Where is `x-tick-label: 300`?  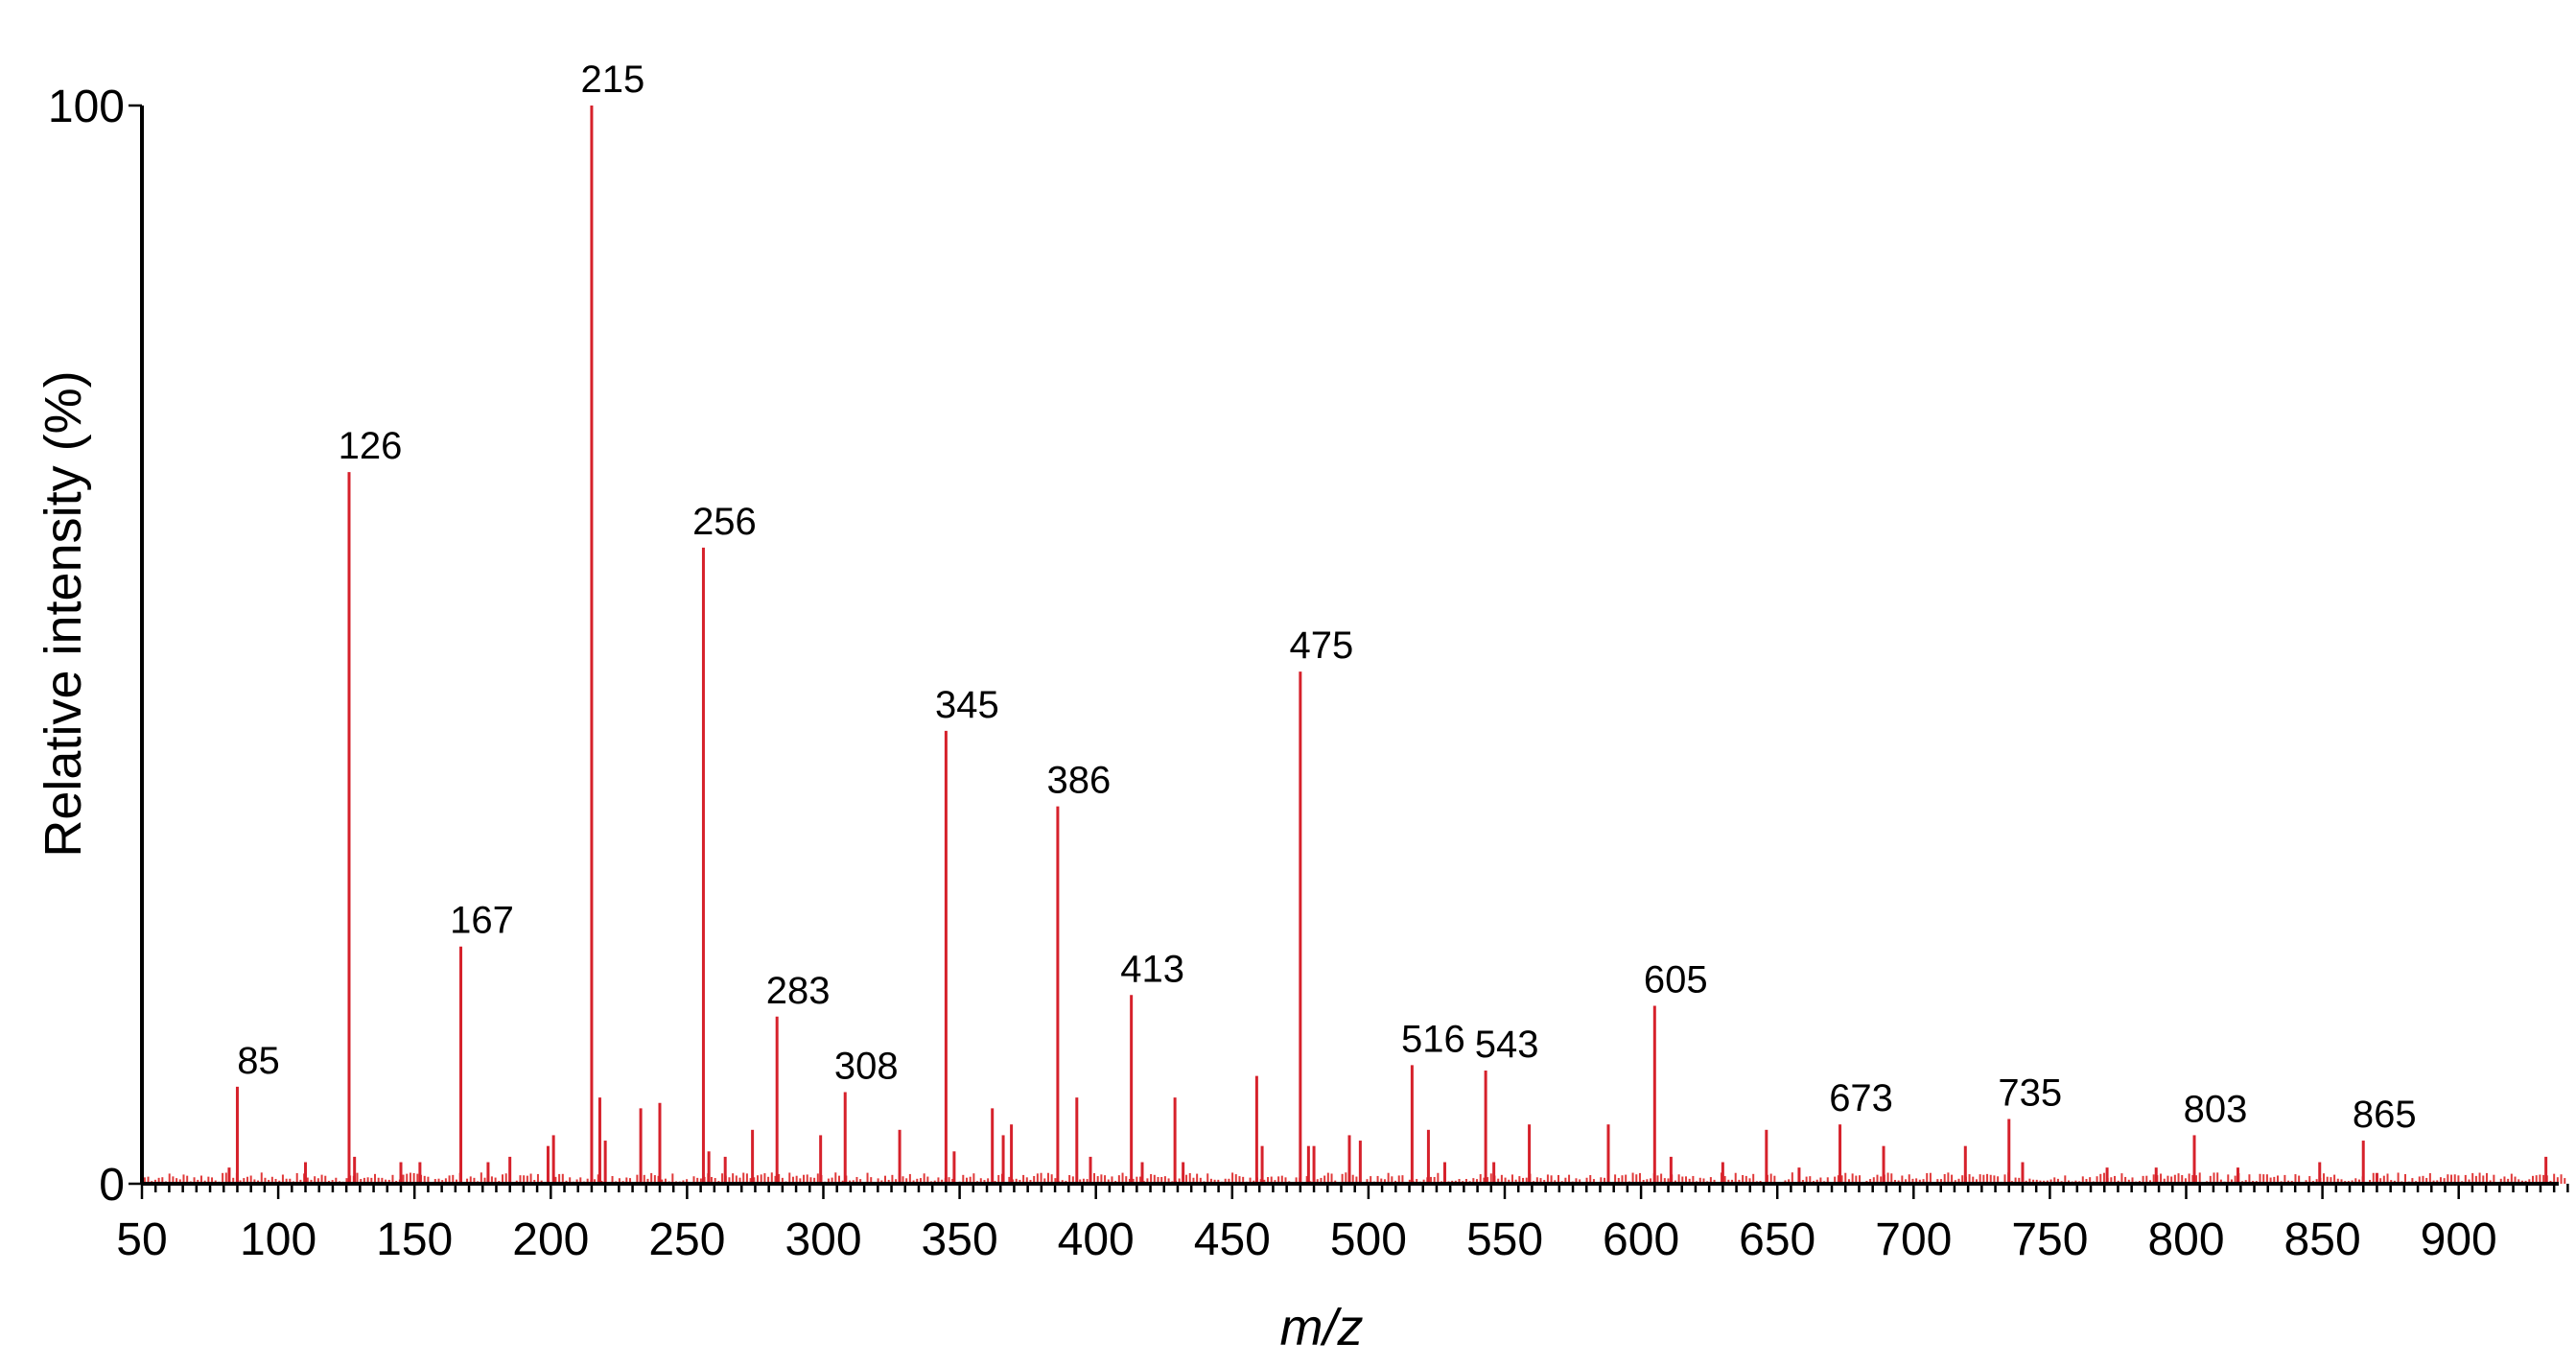
x-tick-label: 300 is located at coordinates (823, 1239).